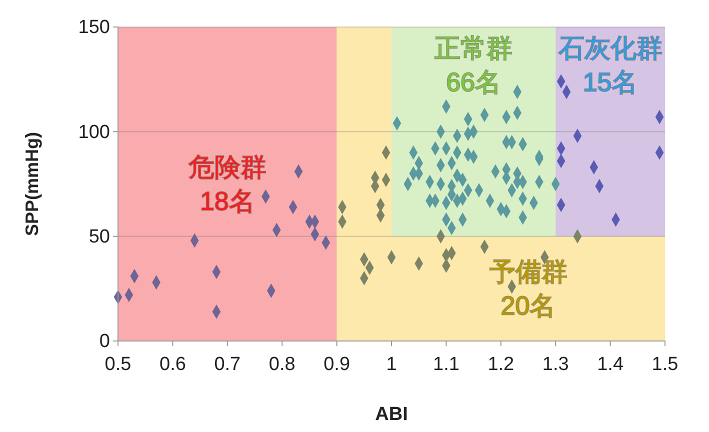  I want to click on x-tick-label: 0.5, so click(118, 364).